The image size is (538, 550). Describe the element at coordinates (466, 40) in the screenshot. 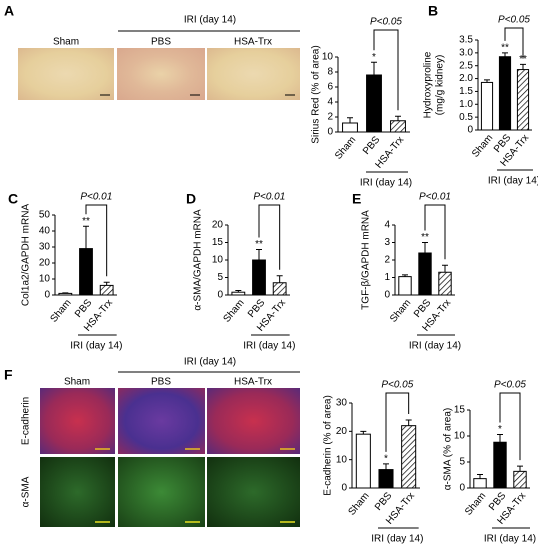

I see `y-tick-label: 3.5` at that location.